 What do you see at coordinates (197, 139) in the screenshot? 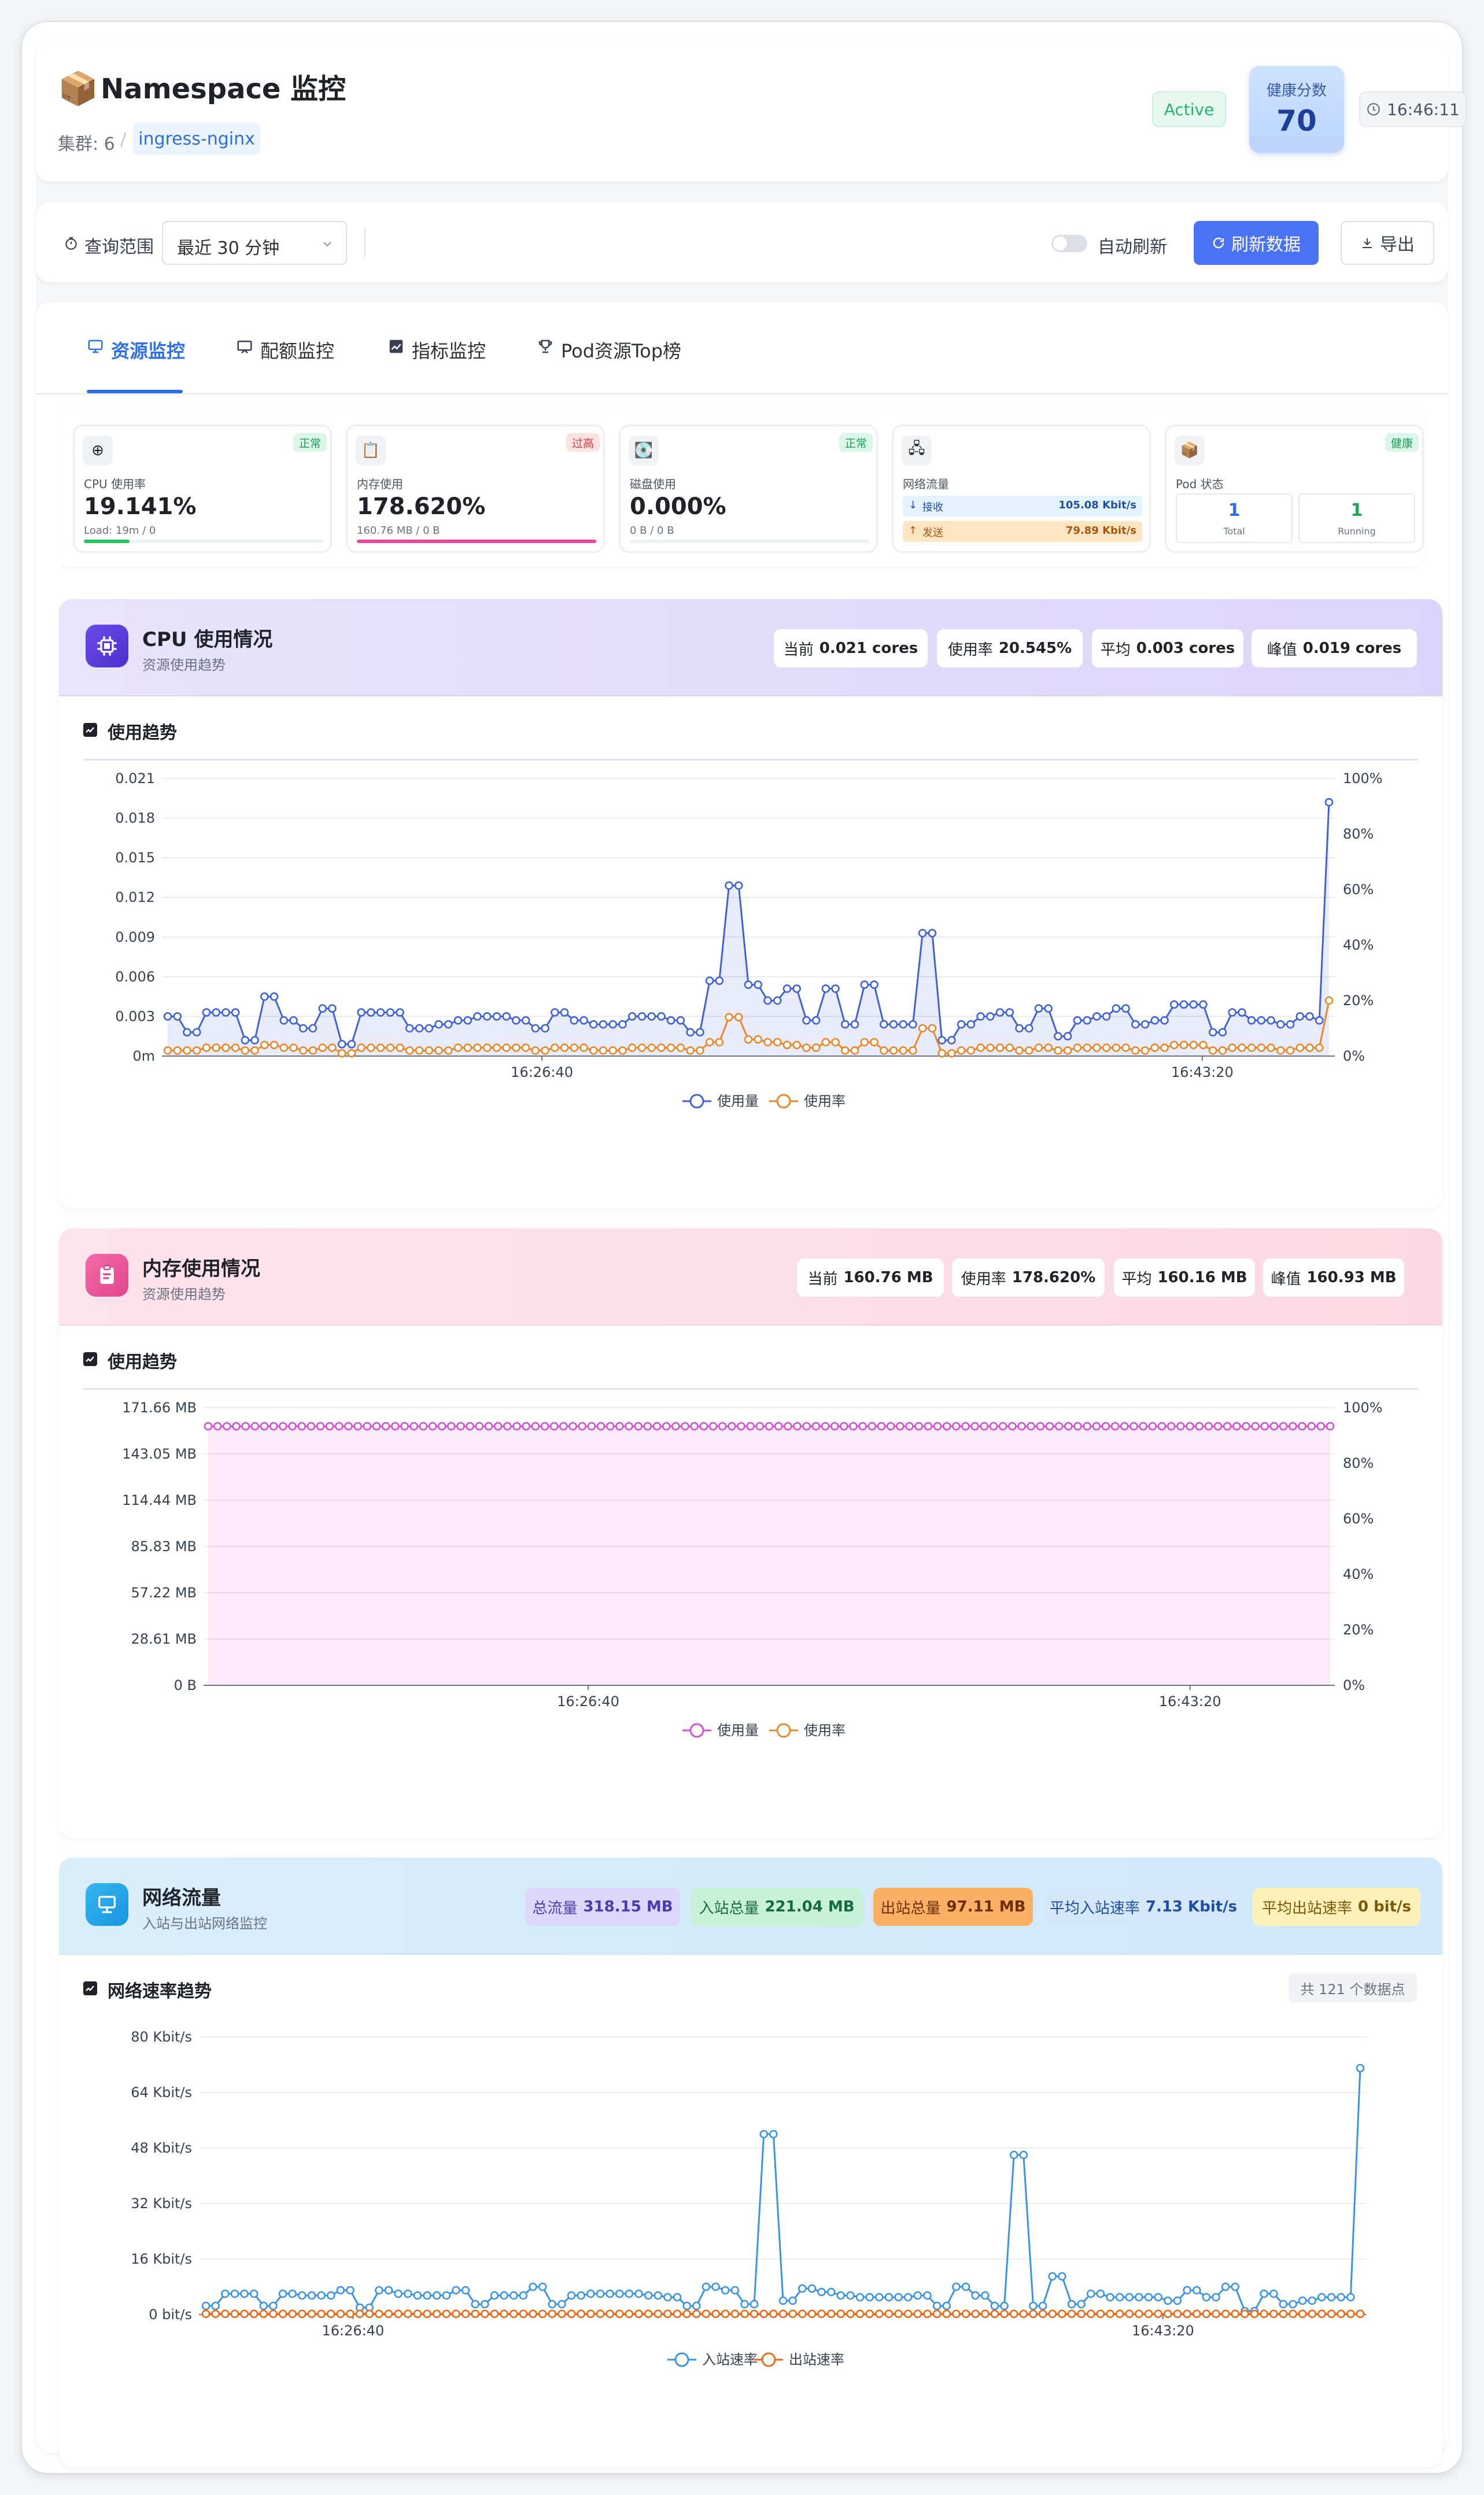
I see `namespace-tag: ingress-nginx` at bounding box center [197, 139].